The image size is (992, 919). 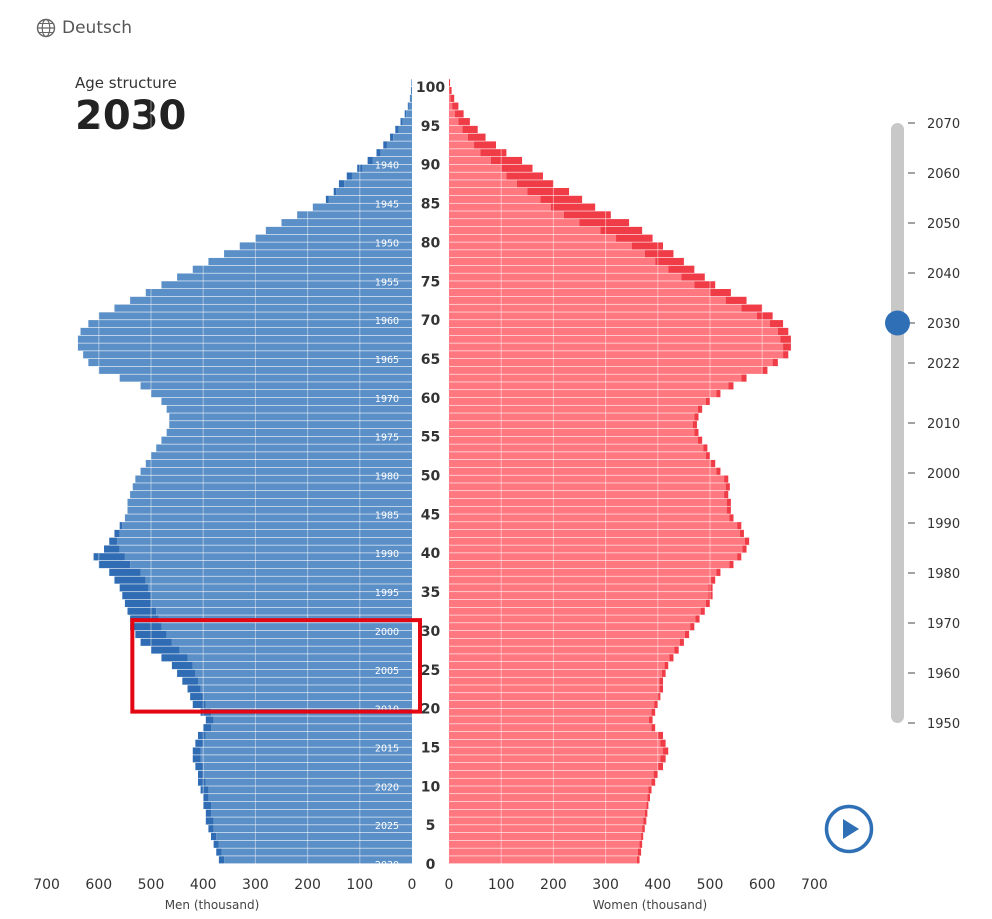 What do you see at coordinates (849, 829) in the screenshot?
I see `play-button` at bounding box center [849, 829].